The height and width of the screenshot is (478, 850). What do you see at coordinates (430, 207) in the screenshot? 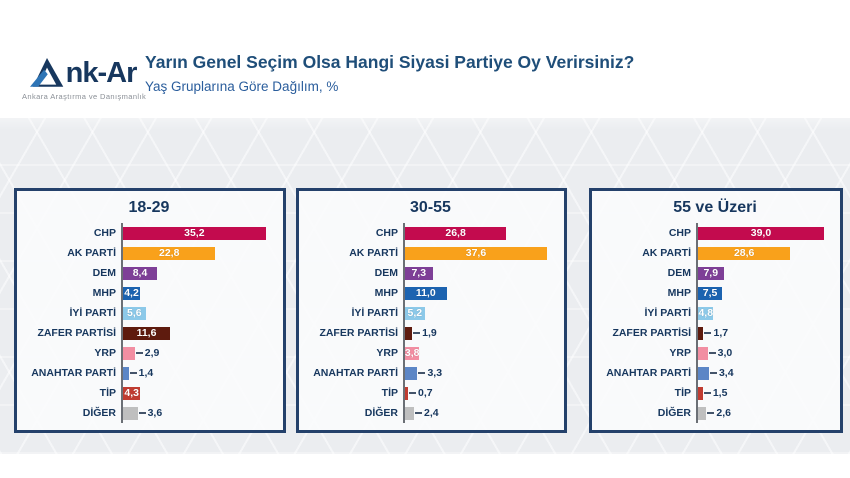
I see `panel-title: 30-55` at bounding box center [430, 207].